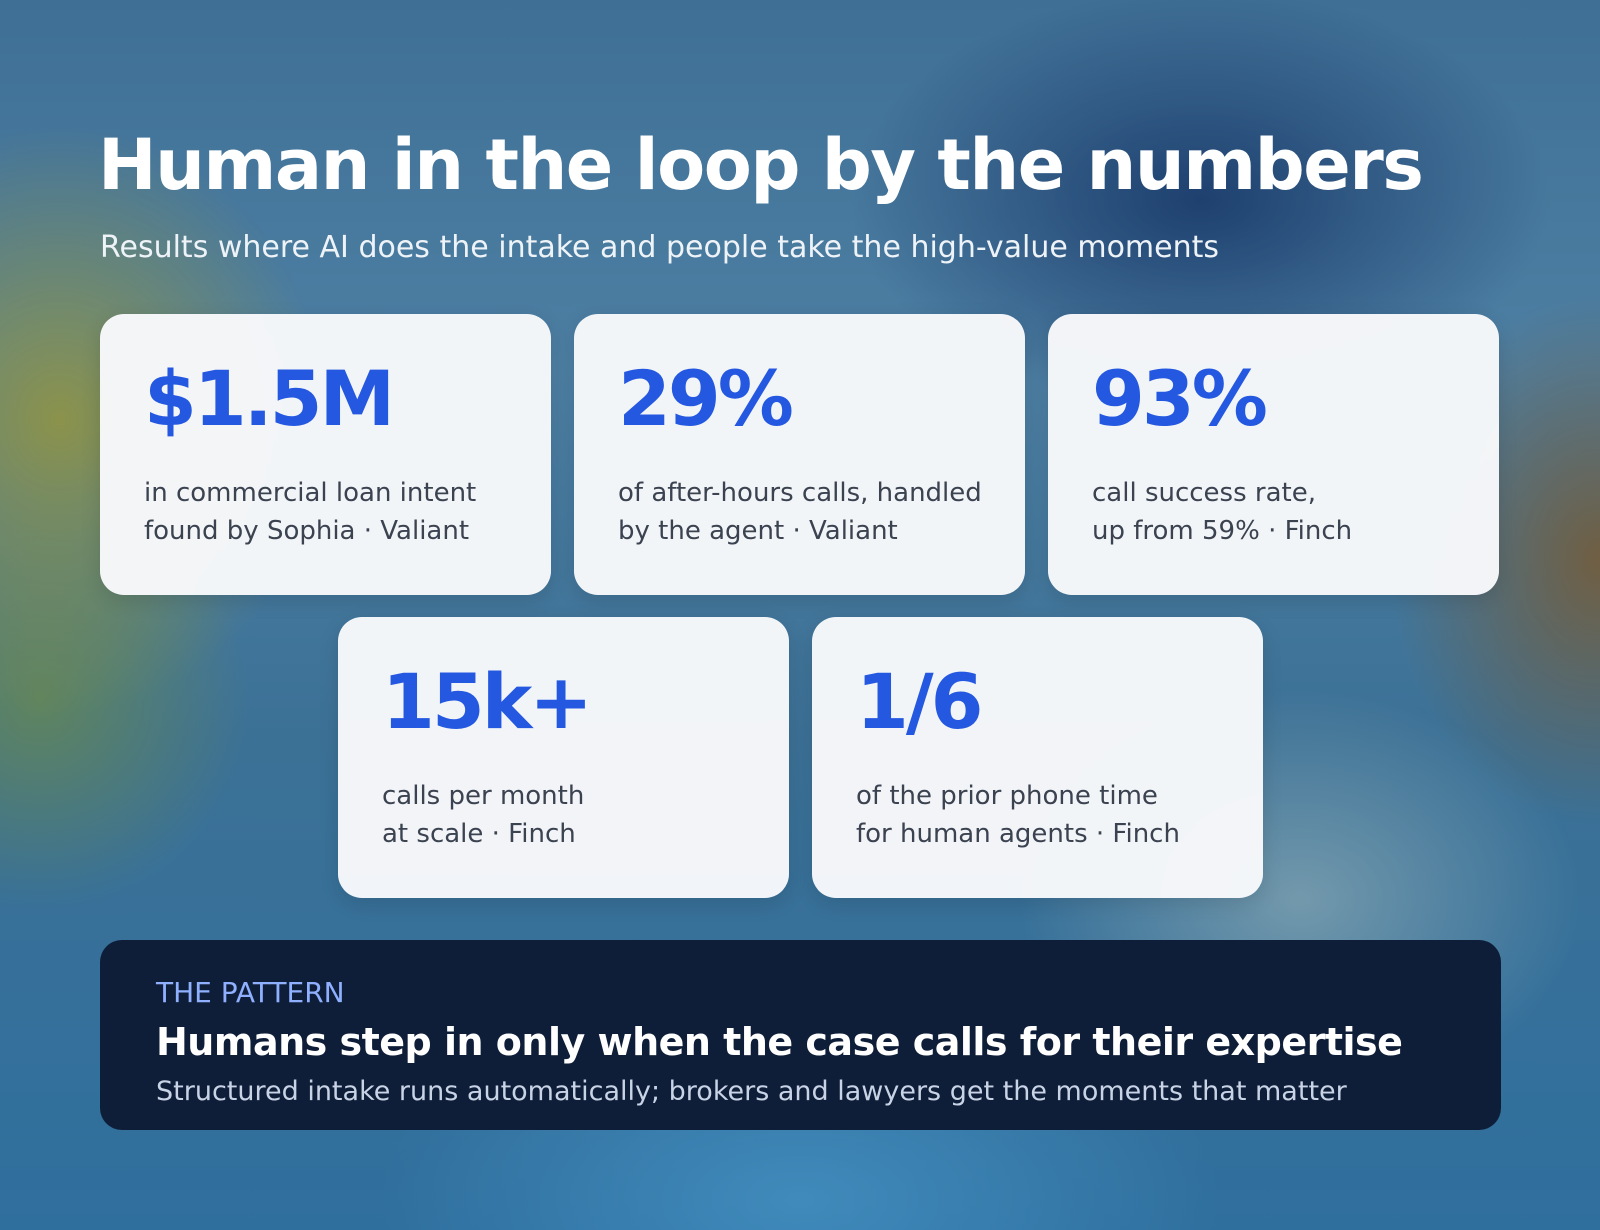 Image resolution: width=1600 pixels, height=1230 pixels. What do you see at coordinates (1204, 493) in the screenshot?
I see `description-line: call success rate,` at bounding box center [1204, 493].